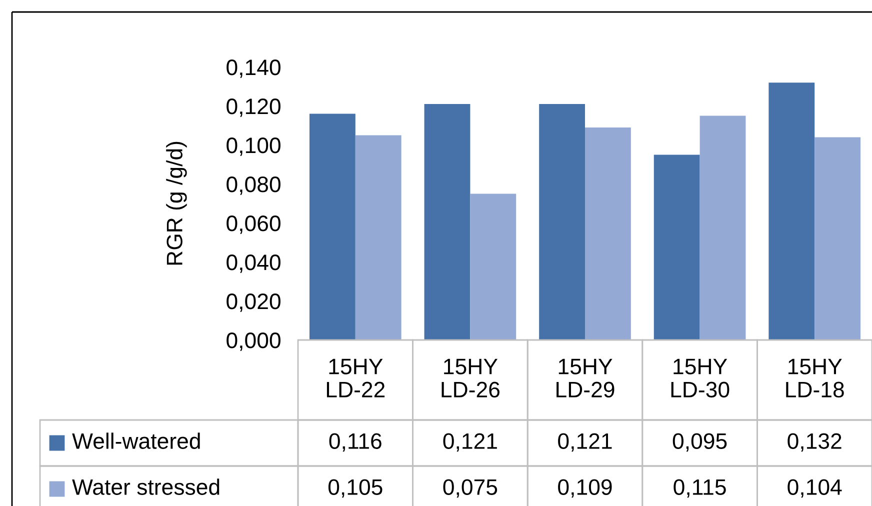 The height and width of the screenshot is (506, 872). What do you see at coordinates (355, 442) in the screenshot?
I see `data-label: 0,116` at bounding box center [355, 442].